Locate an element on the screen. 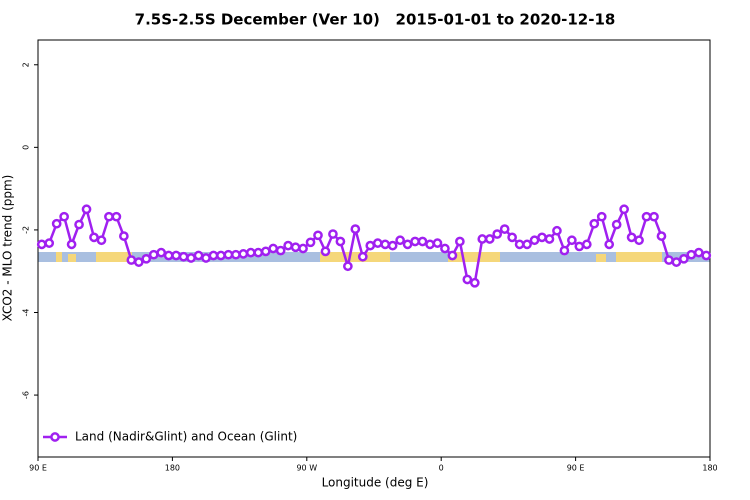  y-tick-label: -4 is located at coordinates (26, 313).